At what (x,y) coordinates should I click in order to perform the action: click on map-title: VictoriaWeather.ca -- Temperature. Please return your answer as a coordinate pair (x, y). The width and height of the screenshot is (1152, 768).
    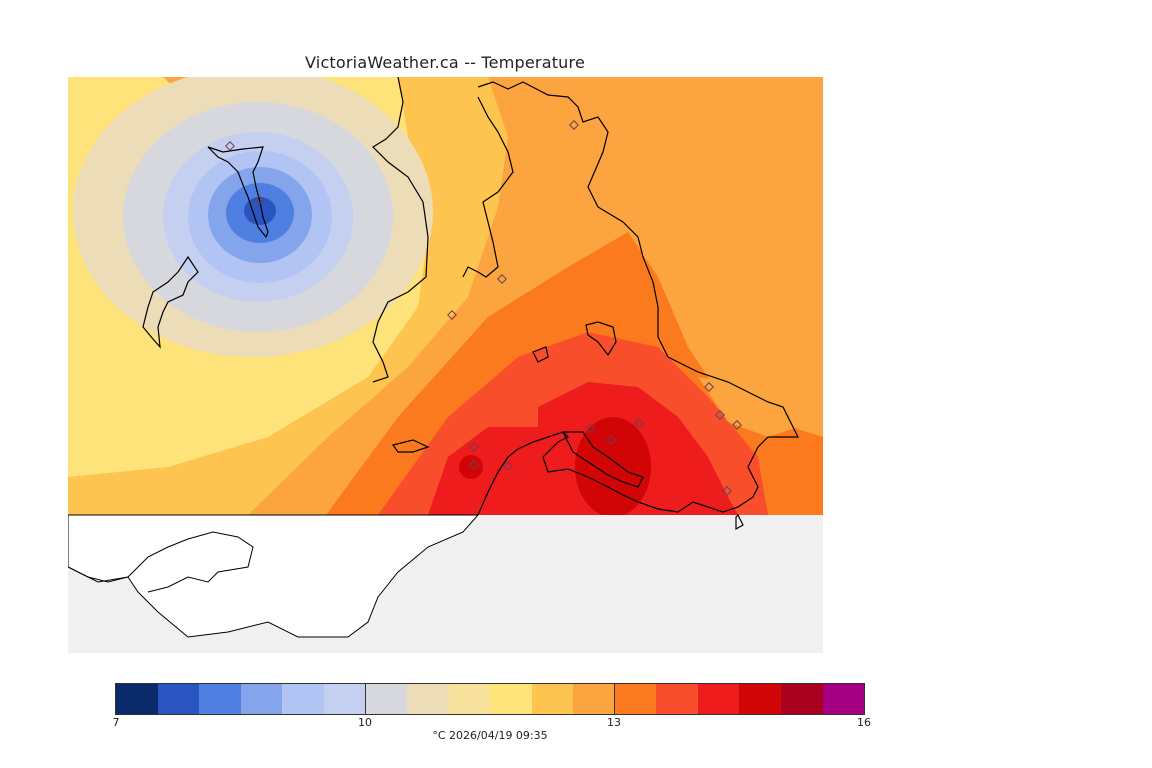
    Looking at the image, I should click on (445, 62).